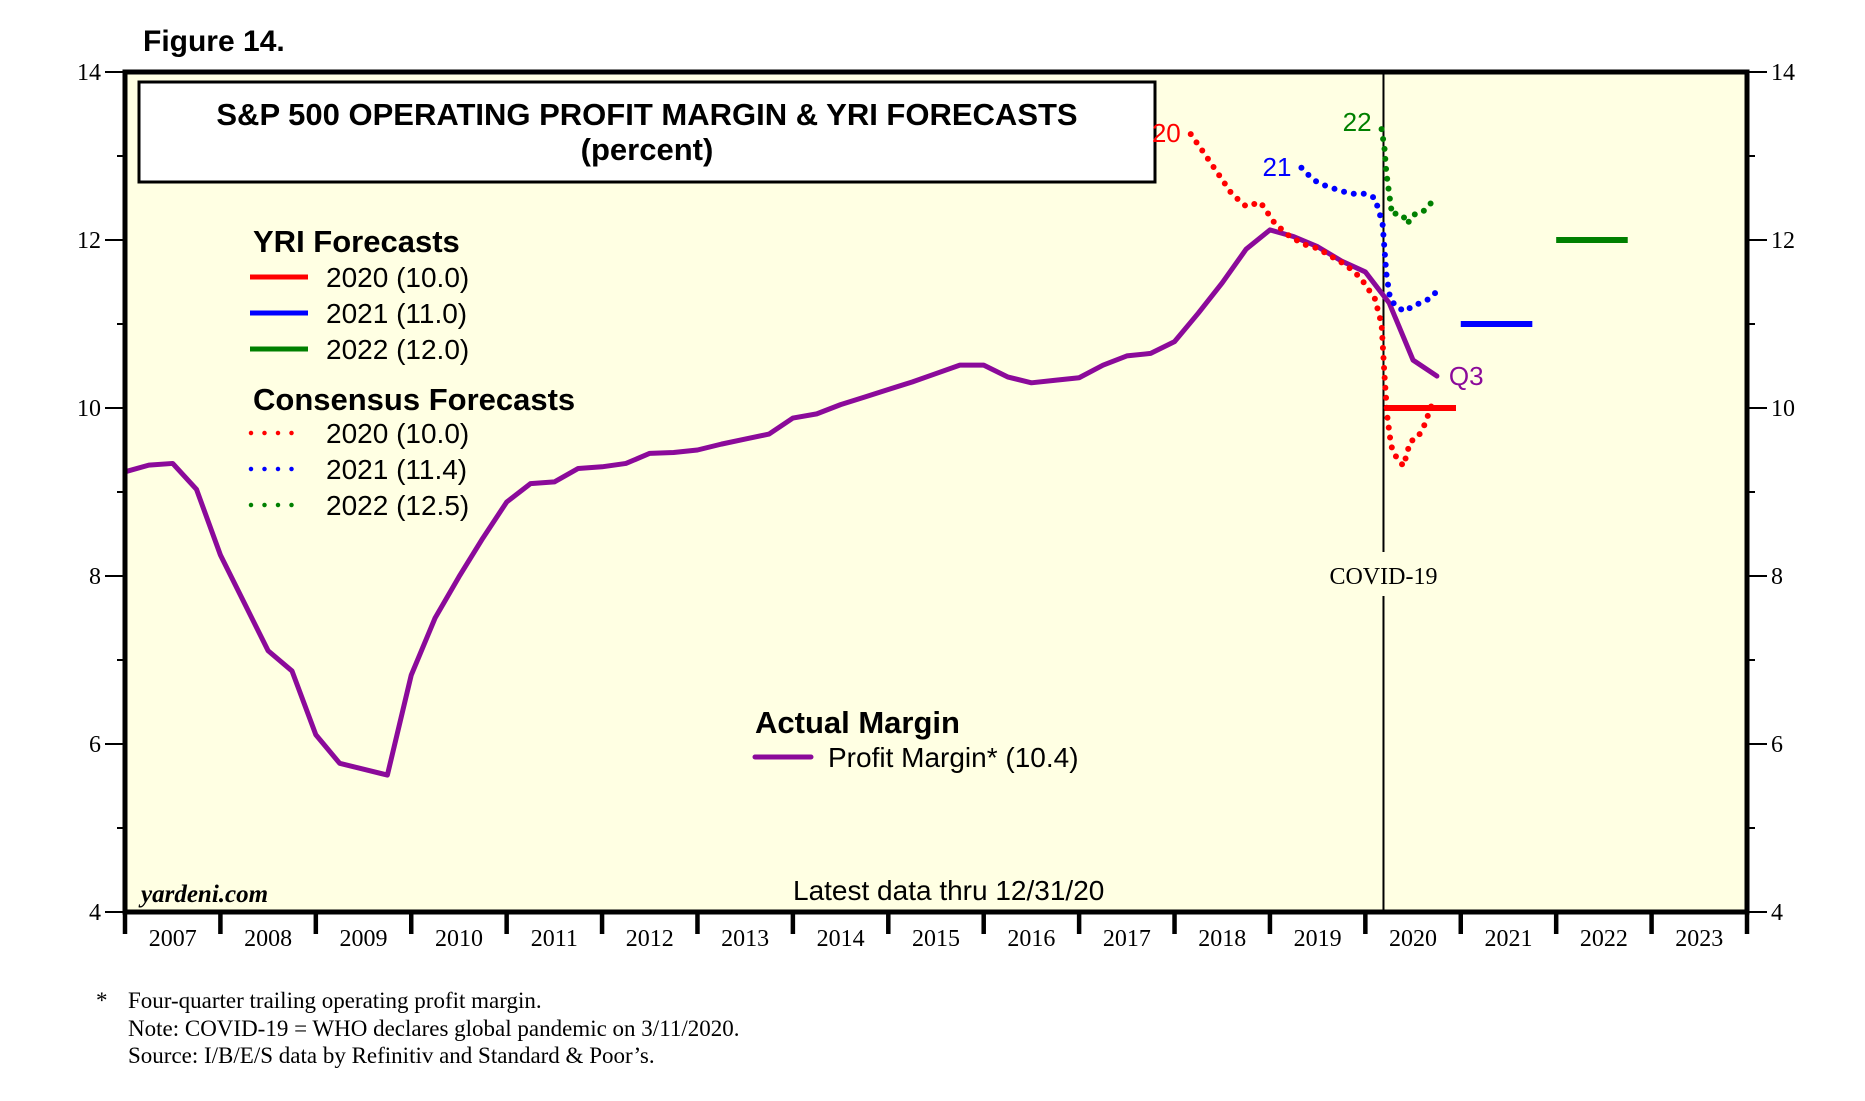  Describe the element at coordinates (647, 149) in the screenshot. I see `chart-subtitle: (percent)` at that location.